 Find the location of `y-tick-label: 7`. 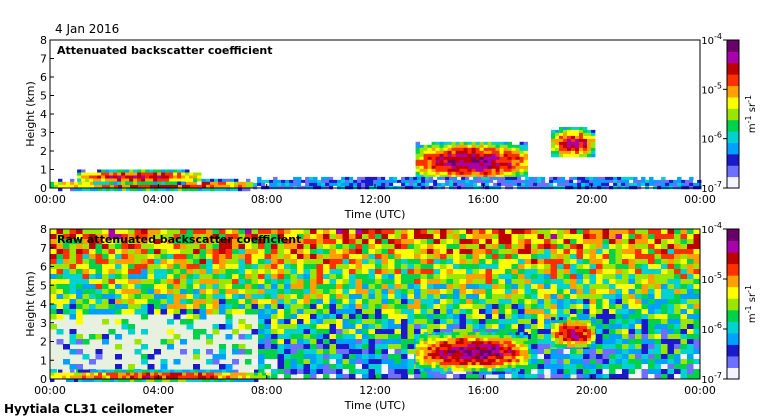

y-tick-label: 7 is located at coordinates (43, 59).